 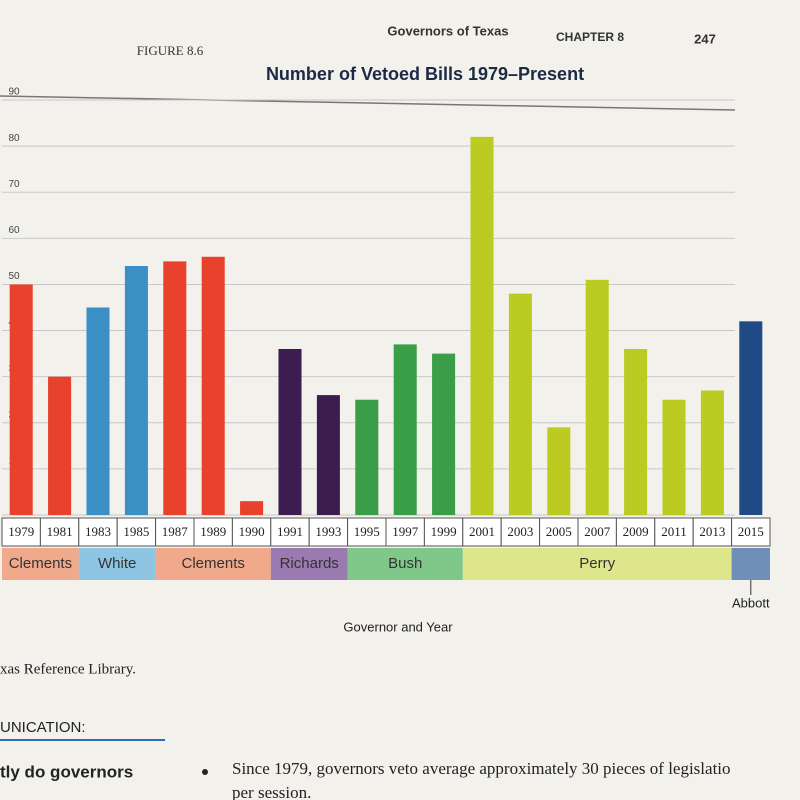 I want to click on legend-label: Abbott, so click(x=751, y=602).